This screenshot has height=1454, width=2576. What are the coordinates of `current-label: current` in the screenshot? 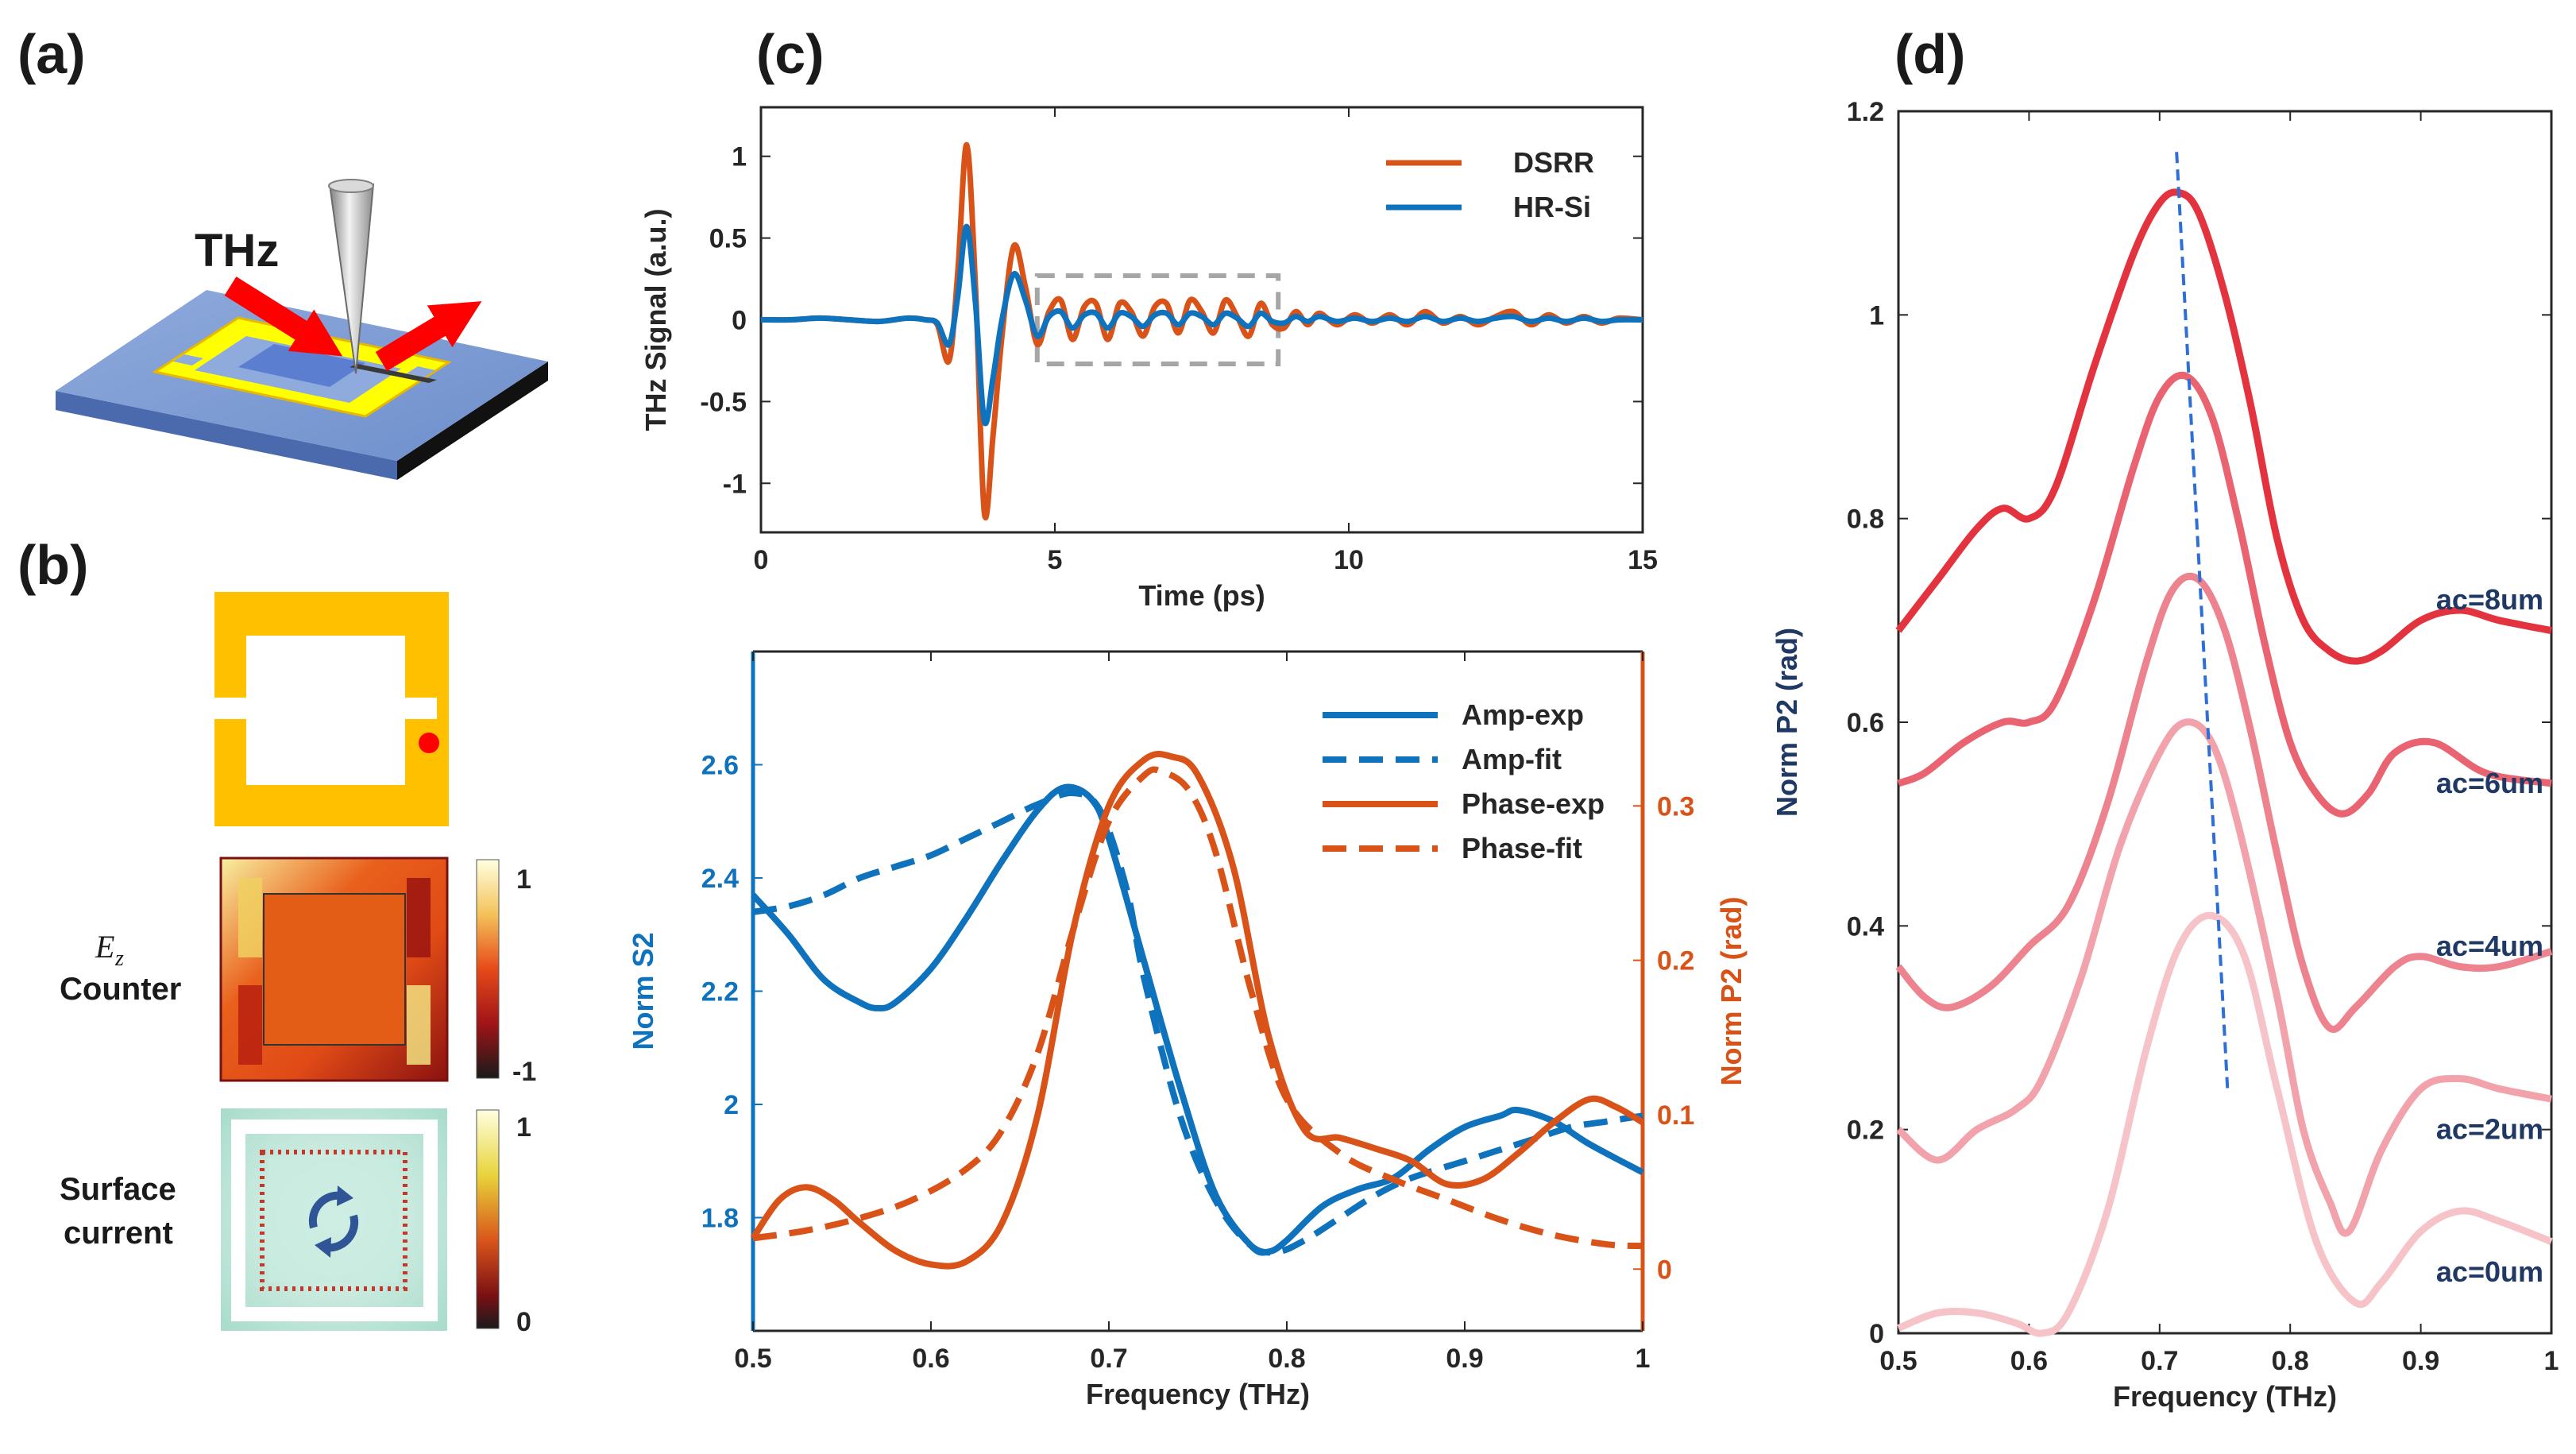 It's located at (119, 1233).